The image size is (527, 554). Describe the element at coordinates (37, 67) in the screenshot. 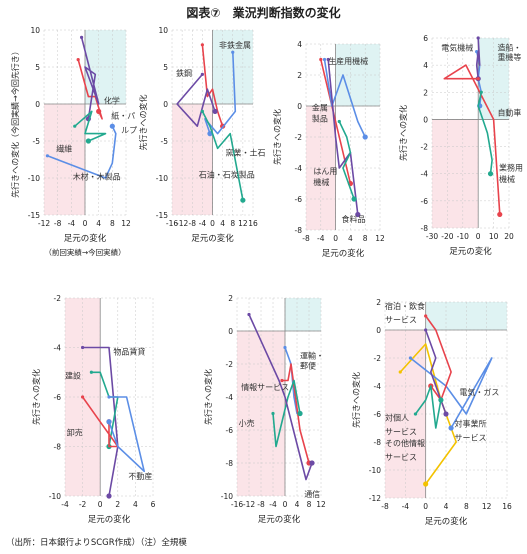

I see `y-tick-label: 5` at that location.